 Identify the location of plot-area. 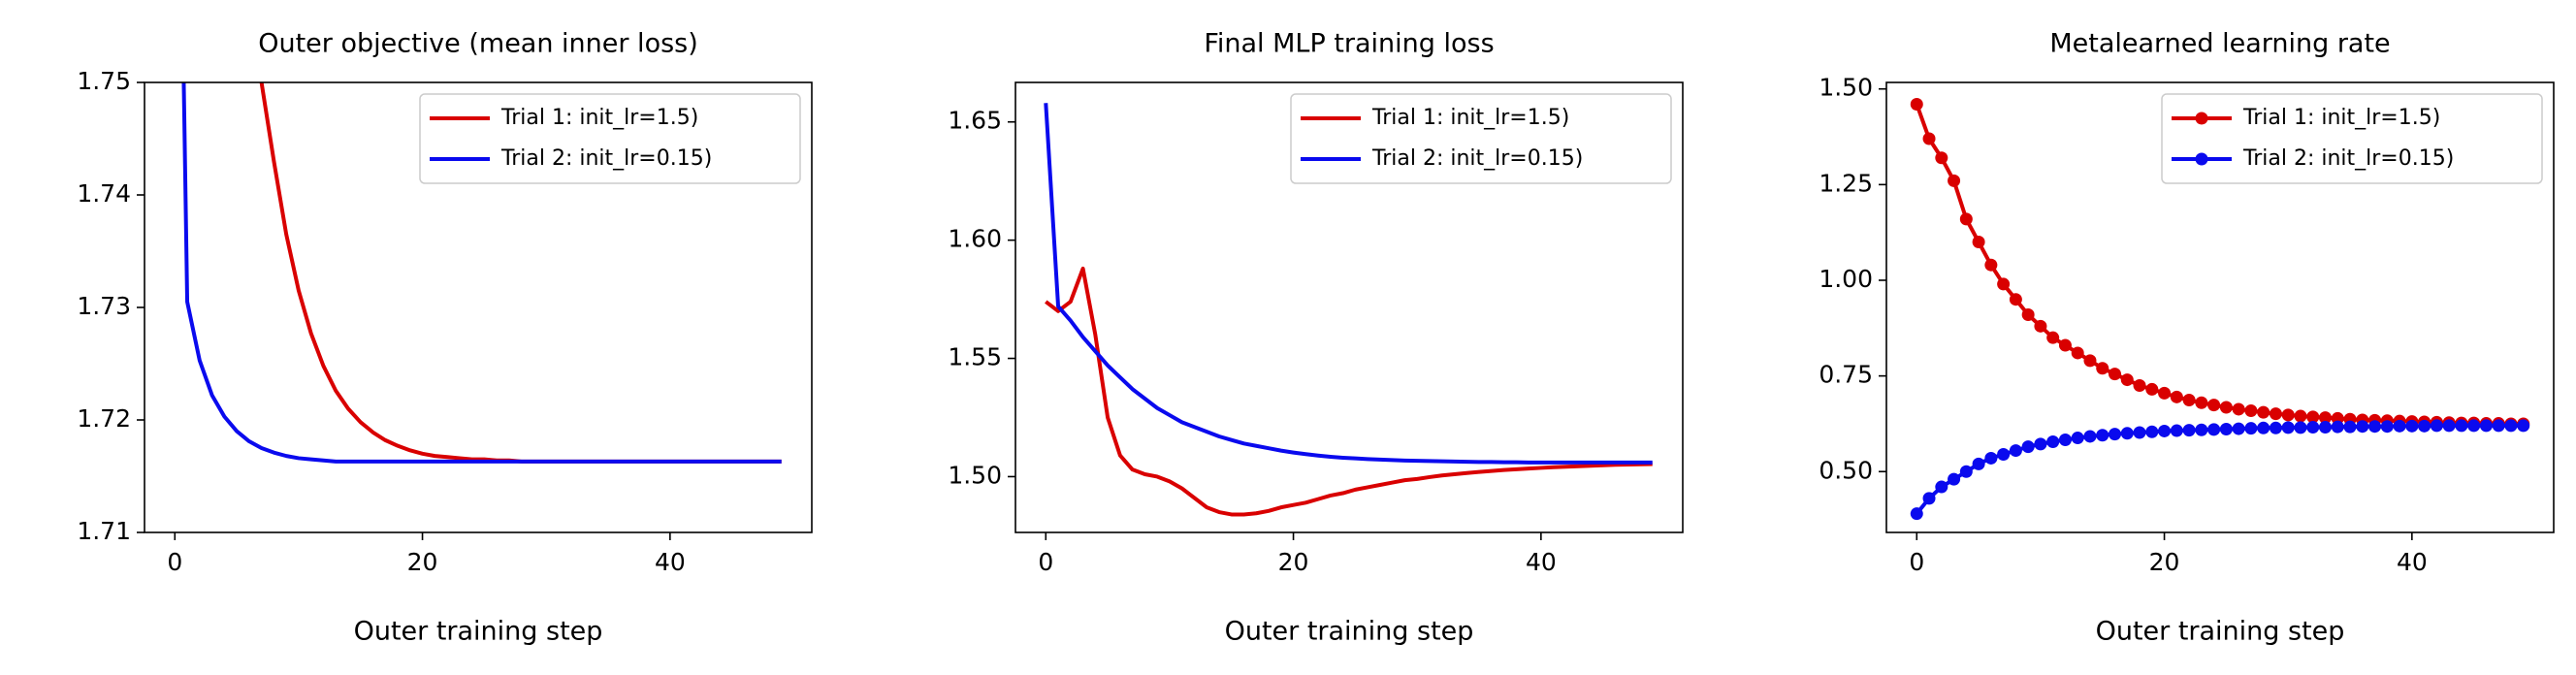
(1348, 310).